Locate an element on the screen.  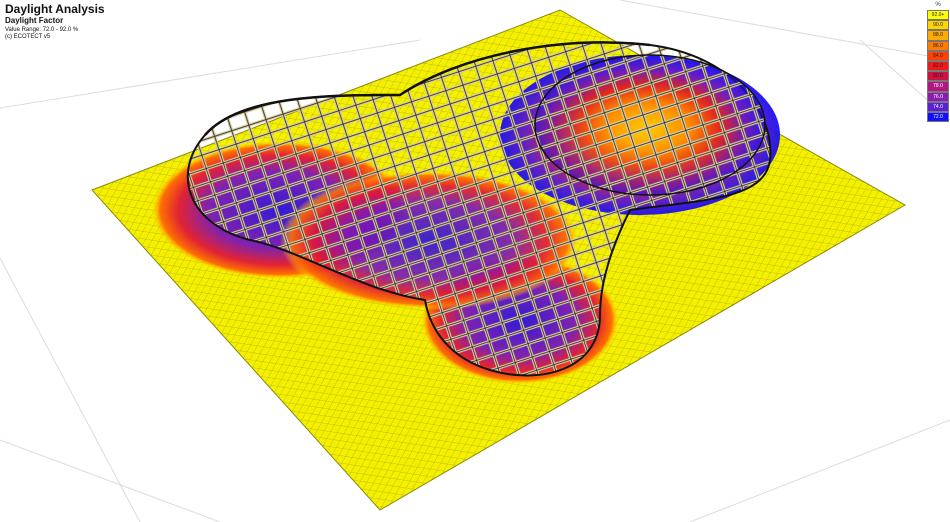
legend-swatch: 88.0 is located at coordinates (938, 35).